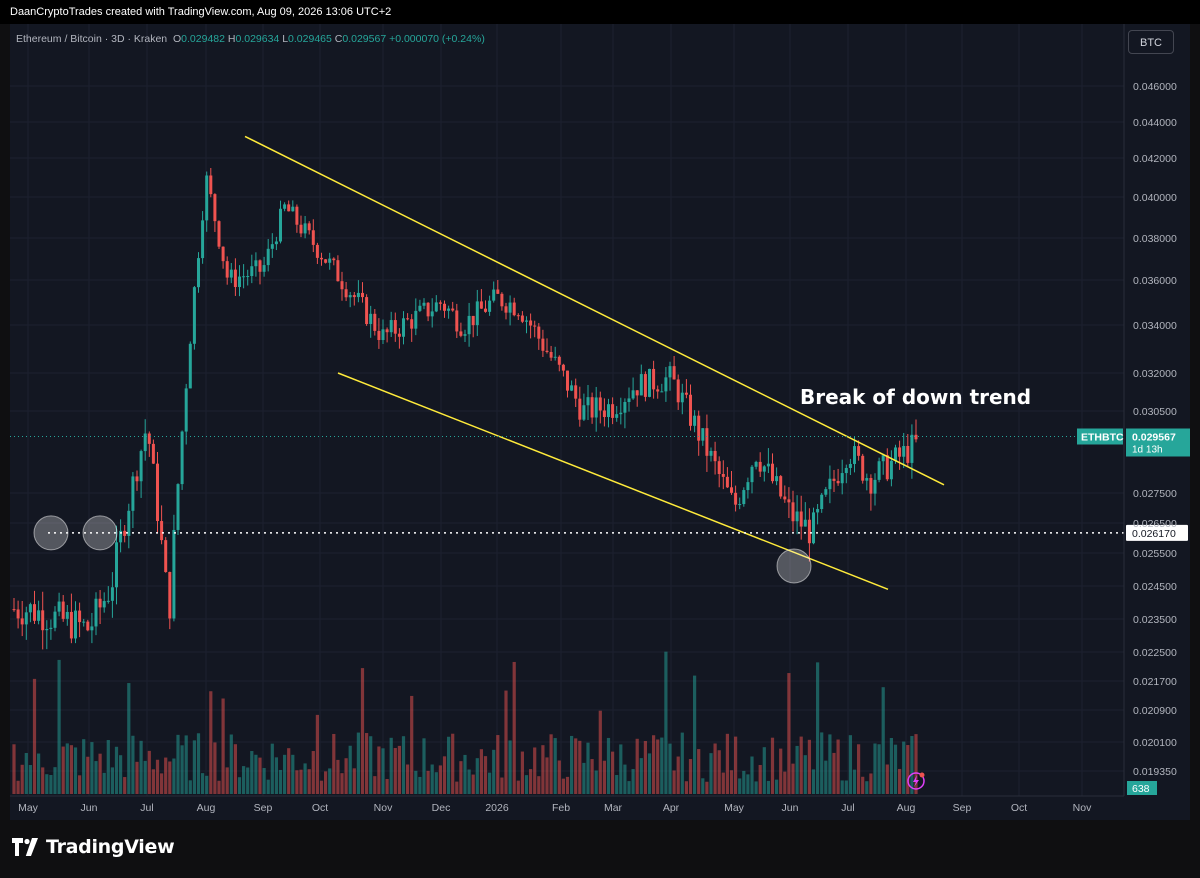  What do you see at coordinates (177, 39) in the screenshot?
I see `open-label: O` at bounding box center [177, 39].